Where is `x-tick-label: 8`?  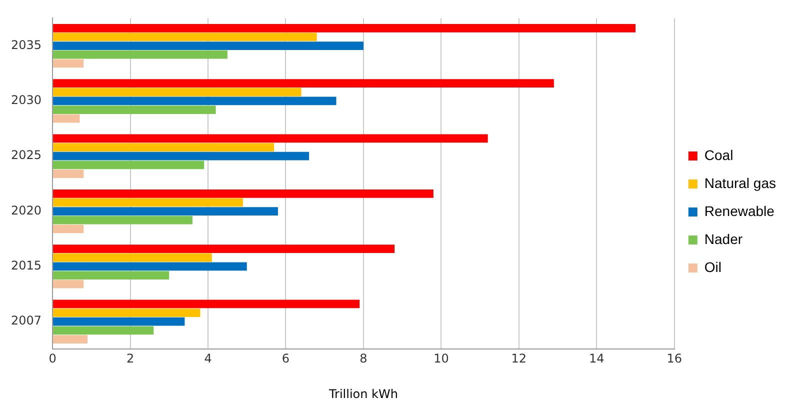
x-tick-label: 8 is located at coordinates (364, 359).